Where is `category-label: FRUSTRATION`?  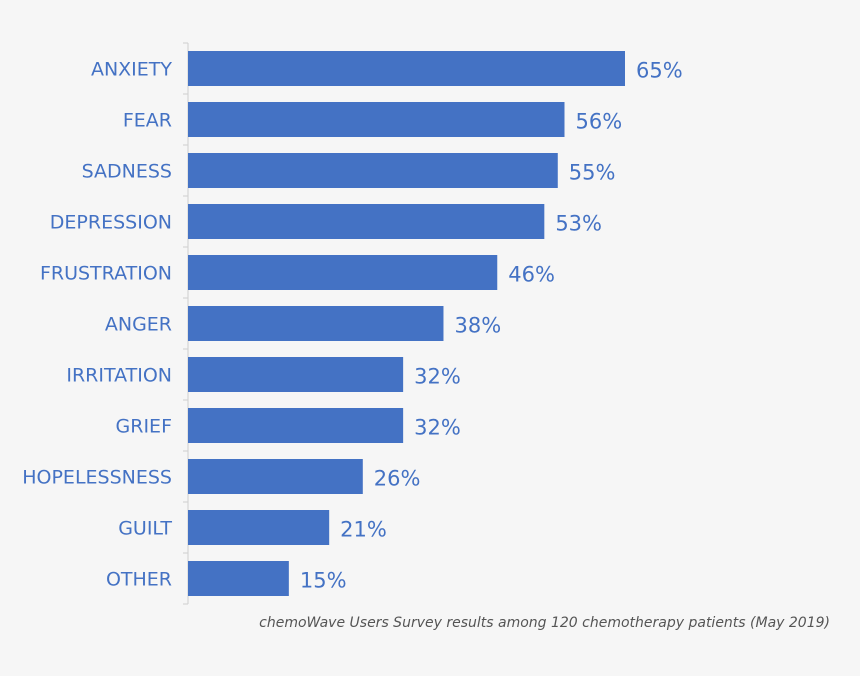 category-label: FRUSTRATION is located at coordinates (106, 274).